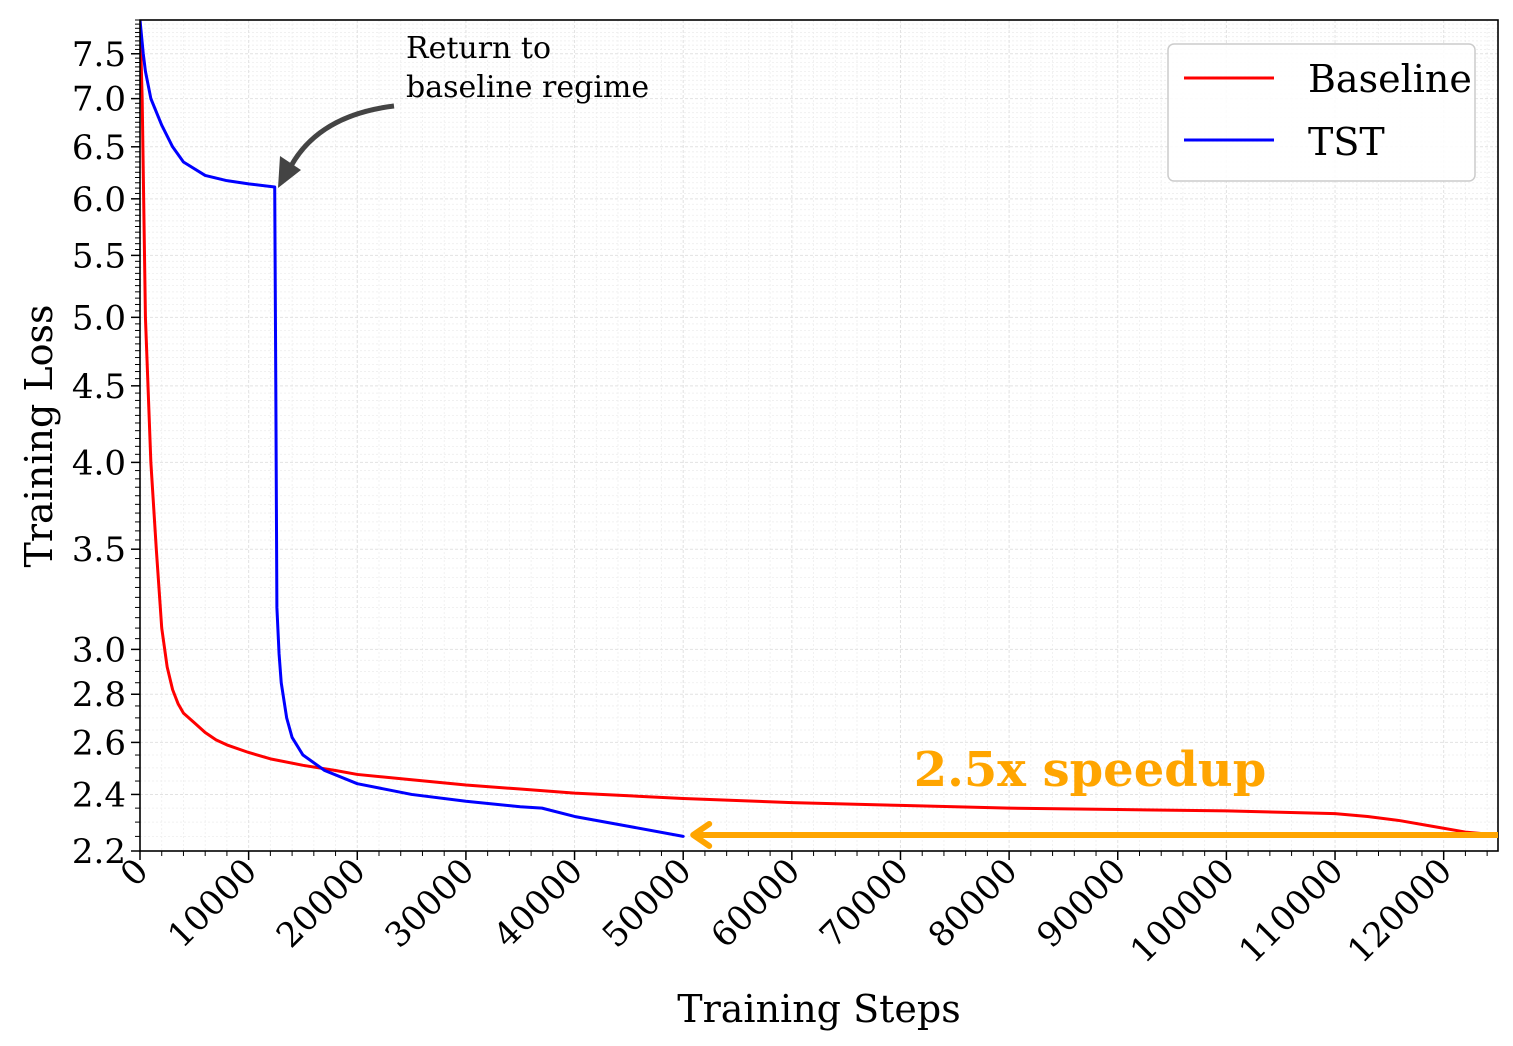  I want to click on speedup-label: 2.5x speedup, so click(1090, 770).